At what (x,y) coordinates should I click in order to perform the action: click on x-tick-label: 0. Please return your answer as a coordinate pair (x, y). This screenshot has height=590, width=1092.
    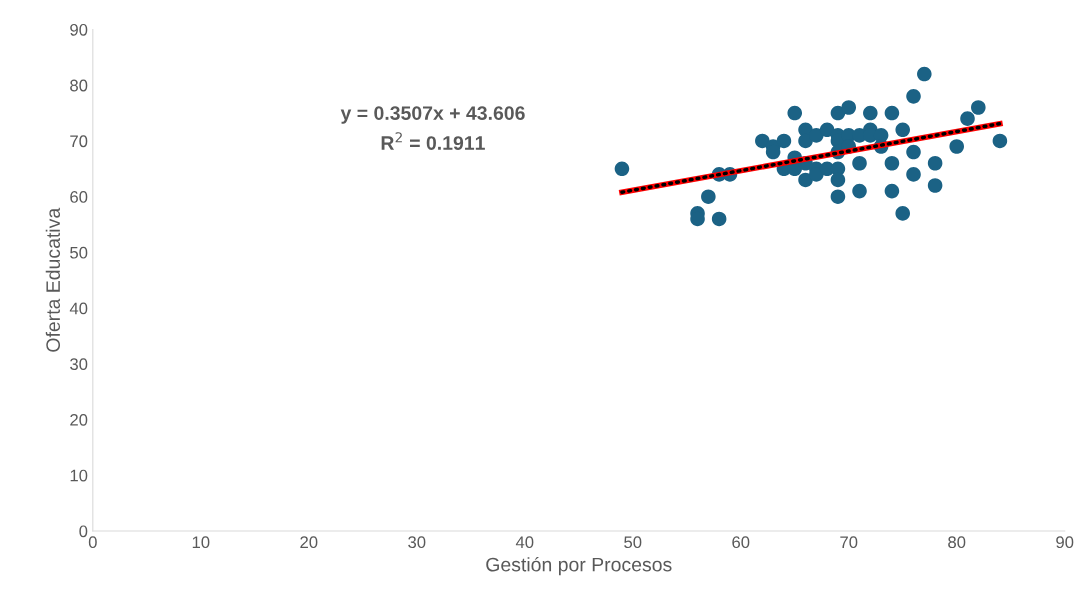
    Looking at the image, I should click on (92, 542).